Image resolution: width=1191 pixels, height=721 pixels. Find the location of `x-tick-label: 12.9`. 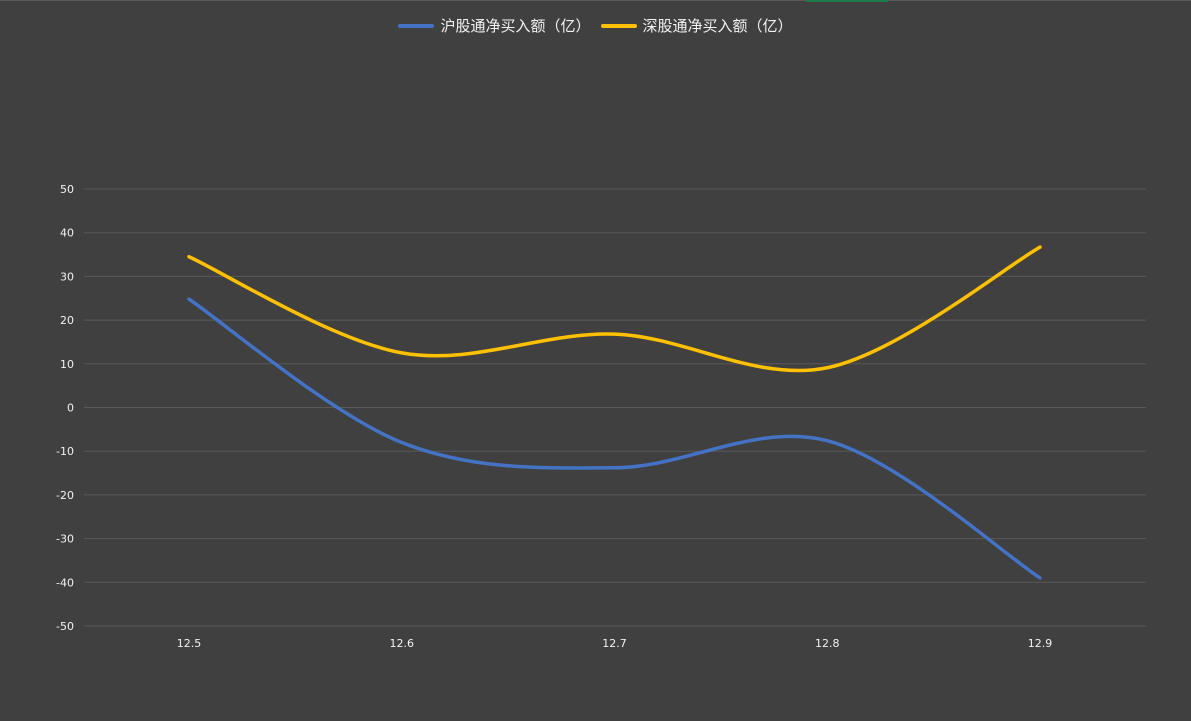

x-tick-label: 12.9 is located at coordinates (1040, 643).